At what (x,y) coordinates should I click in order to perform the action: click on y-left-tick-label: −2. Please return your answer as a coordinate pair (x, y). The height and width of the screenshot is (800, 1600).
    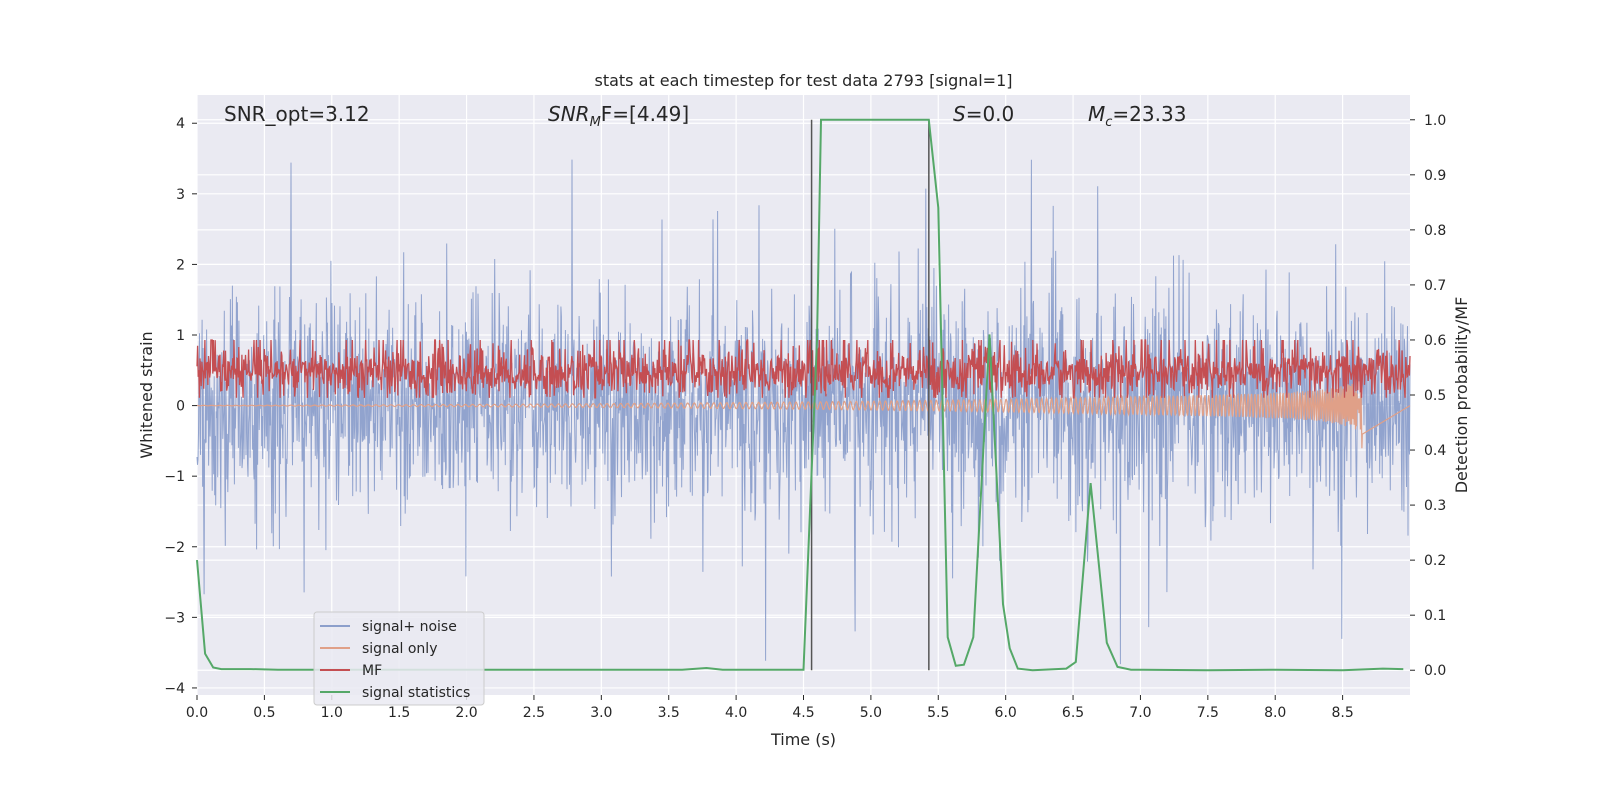
    Looking at the image, I should click on (174, 548).